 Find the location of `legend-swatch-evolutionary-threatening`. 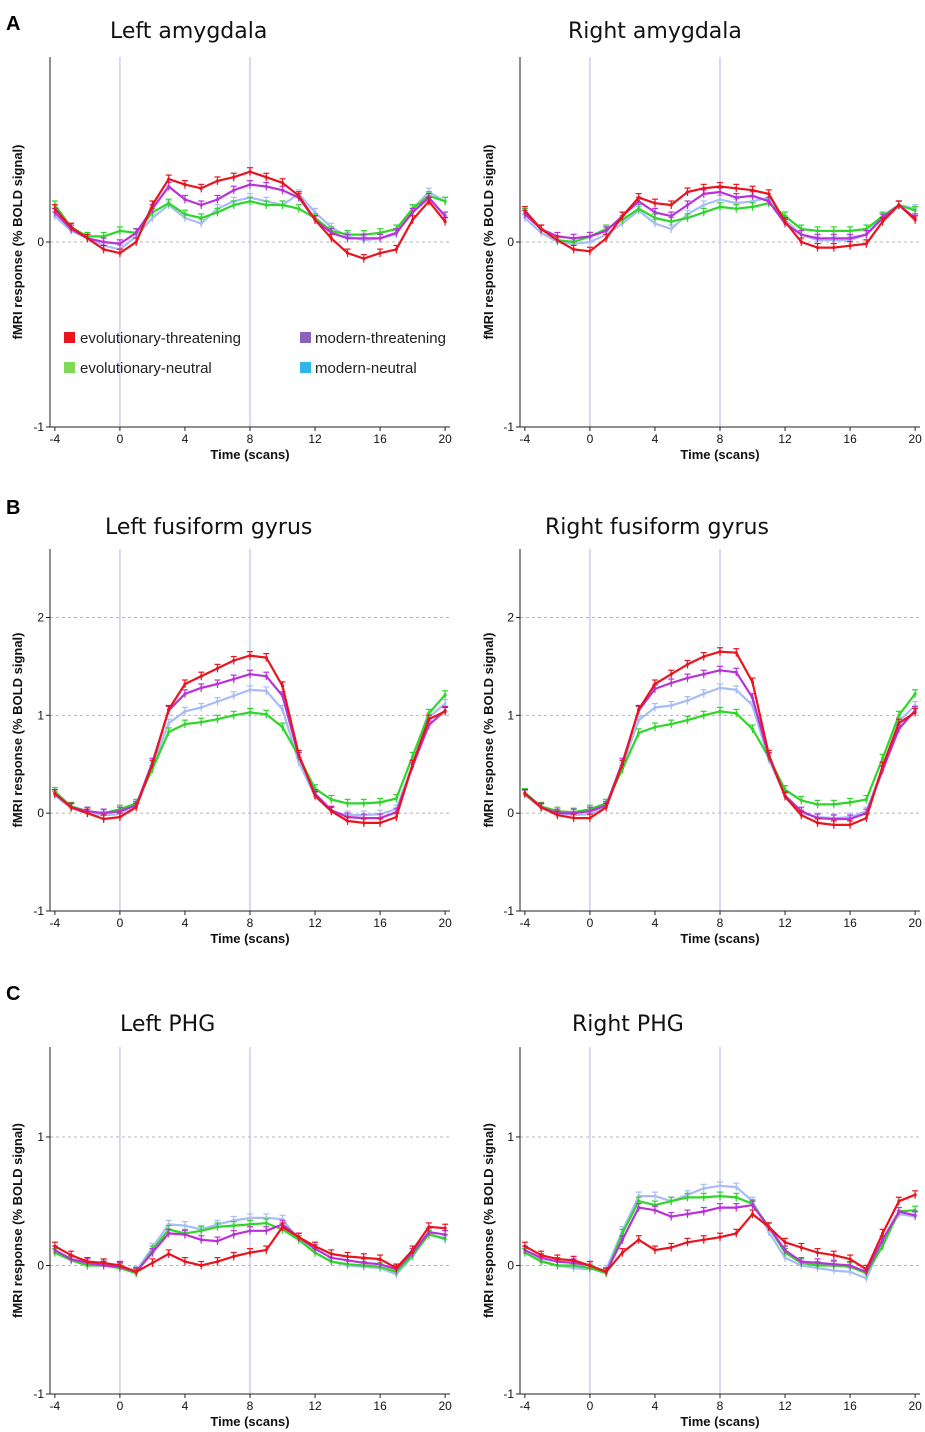

legend-swatch-evolutionary-threatening is located at coordinates (69, 337).